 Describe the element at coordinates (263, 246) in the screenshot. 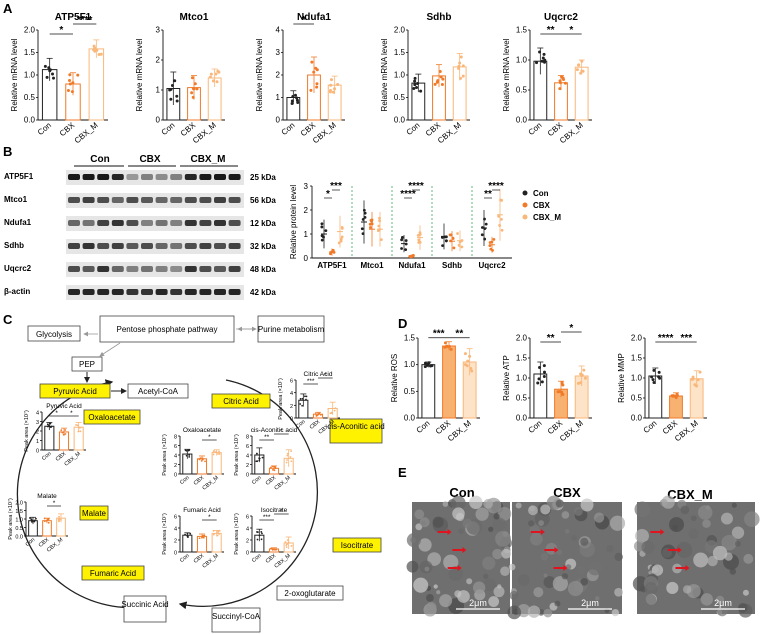

I see `blot-kda-label: 32 kDa` at that location.